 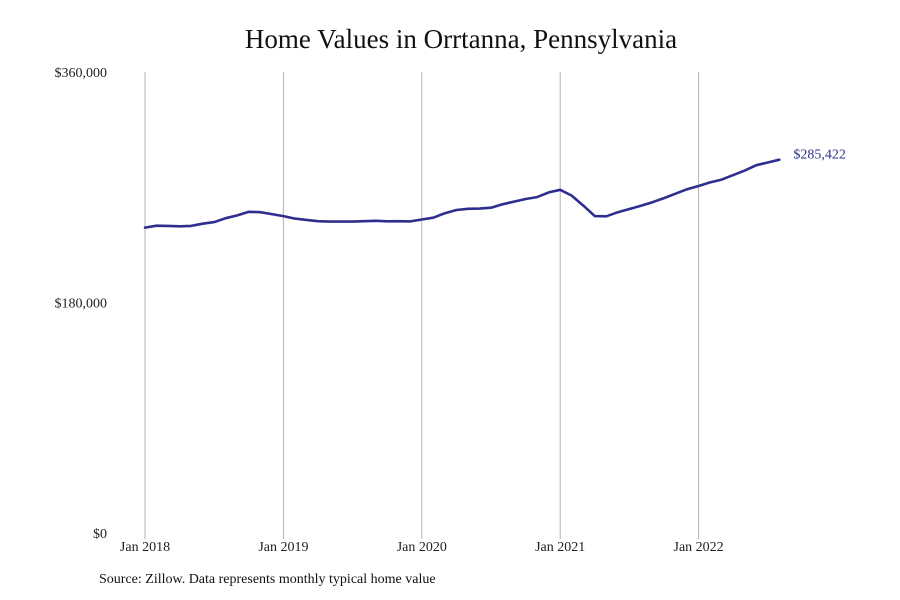 What do you see at coordinates (81, 73) in the screenshot?
I see `y-tick-label: $360,000` at bounding box center [81, 73].